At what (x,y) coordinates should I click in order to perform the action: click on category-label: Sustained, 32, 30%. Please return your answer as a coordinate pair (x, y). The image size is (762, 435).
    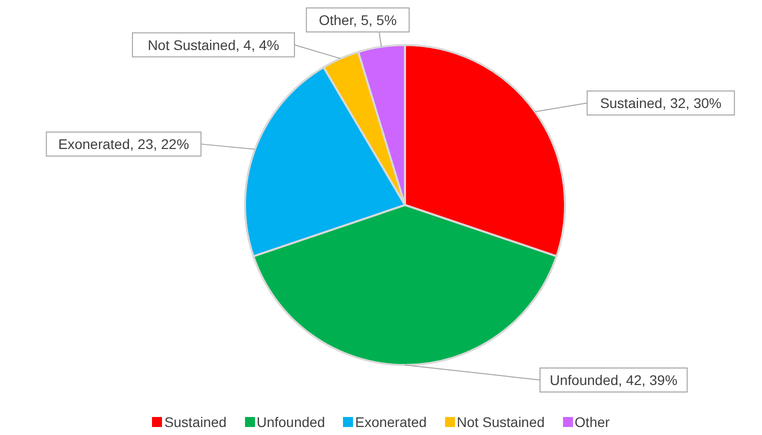
    Looking at the image, I should click on (661, 102).